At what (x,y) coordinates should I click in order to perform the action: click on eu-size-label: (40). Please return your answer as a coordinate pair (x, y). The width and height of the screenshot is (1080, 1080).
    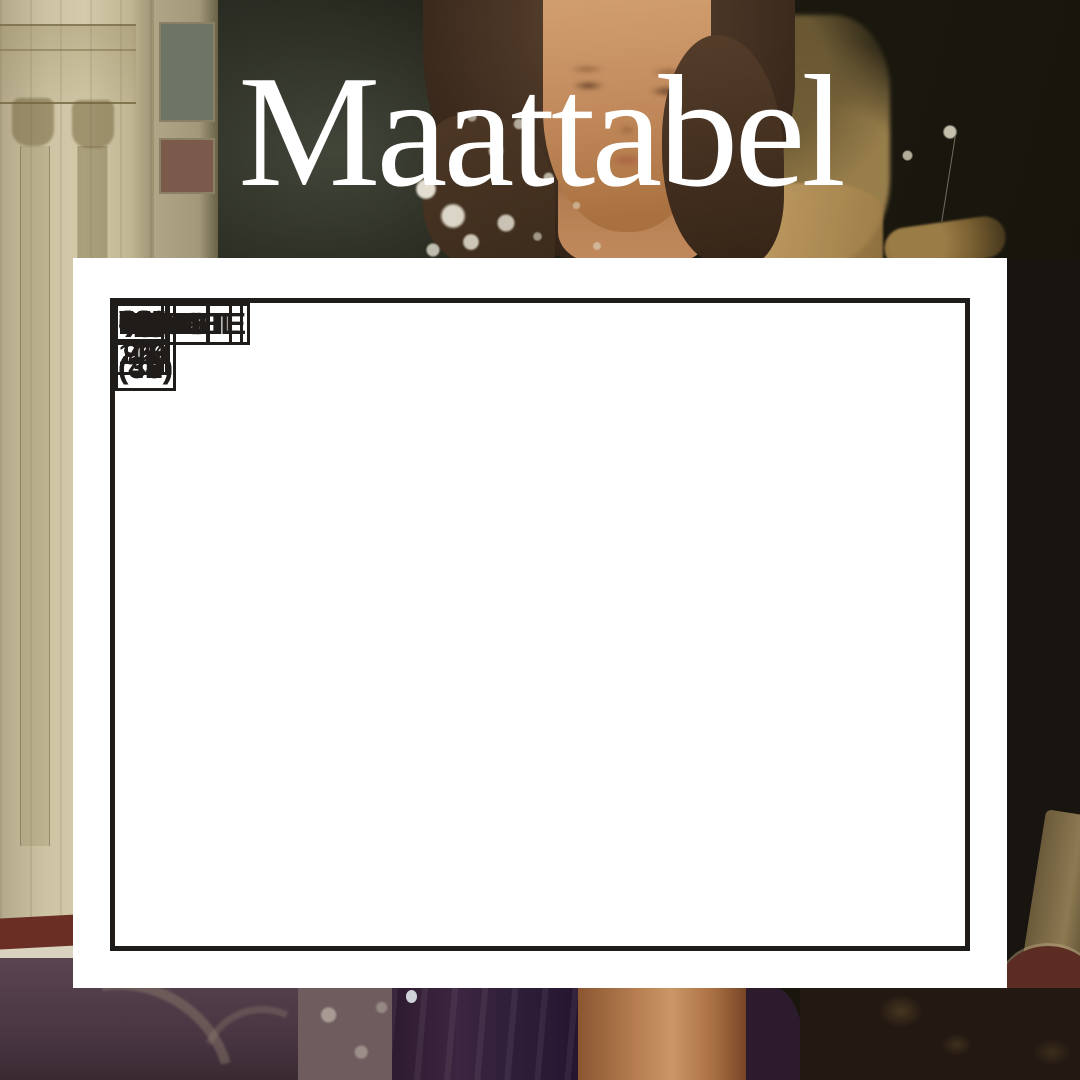
    Looking at the image, I should click on (146, 367).